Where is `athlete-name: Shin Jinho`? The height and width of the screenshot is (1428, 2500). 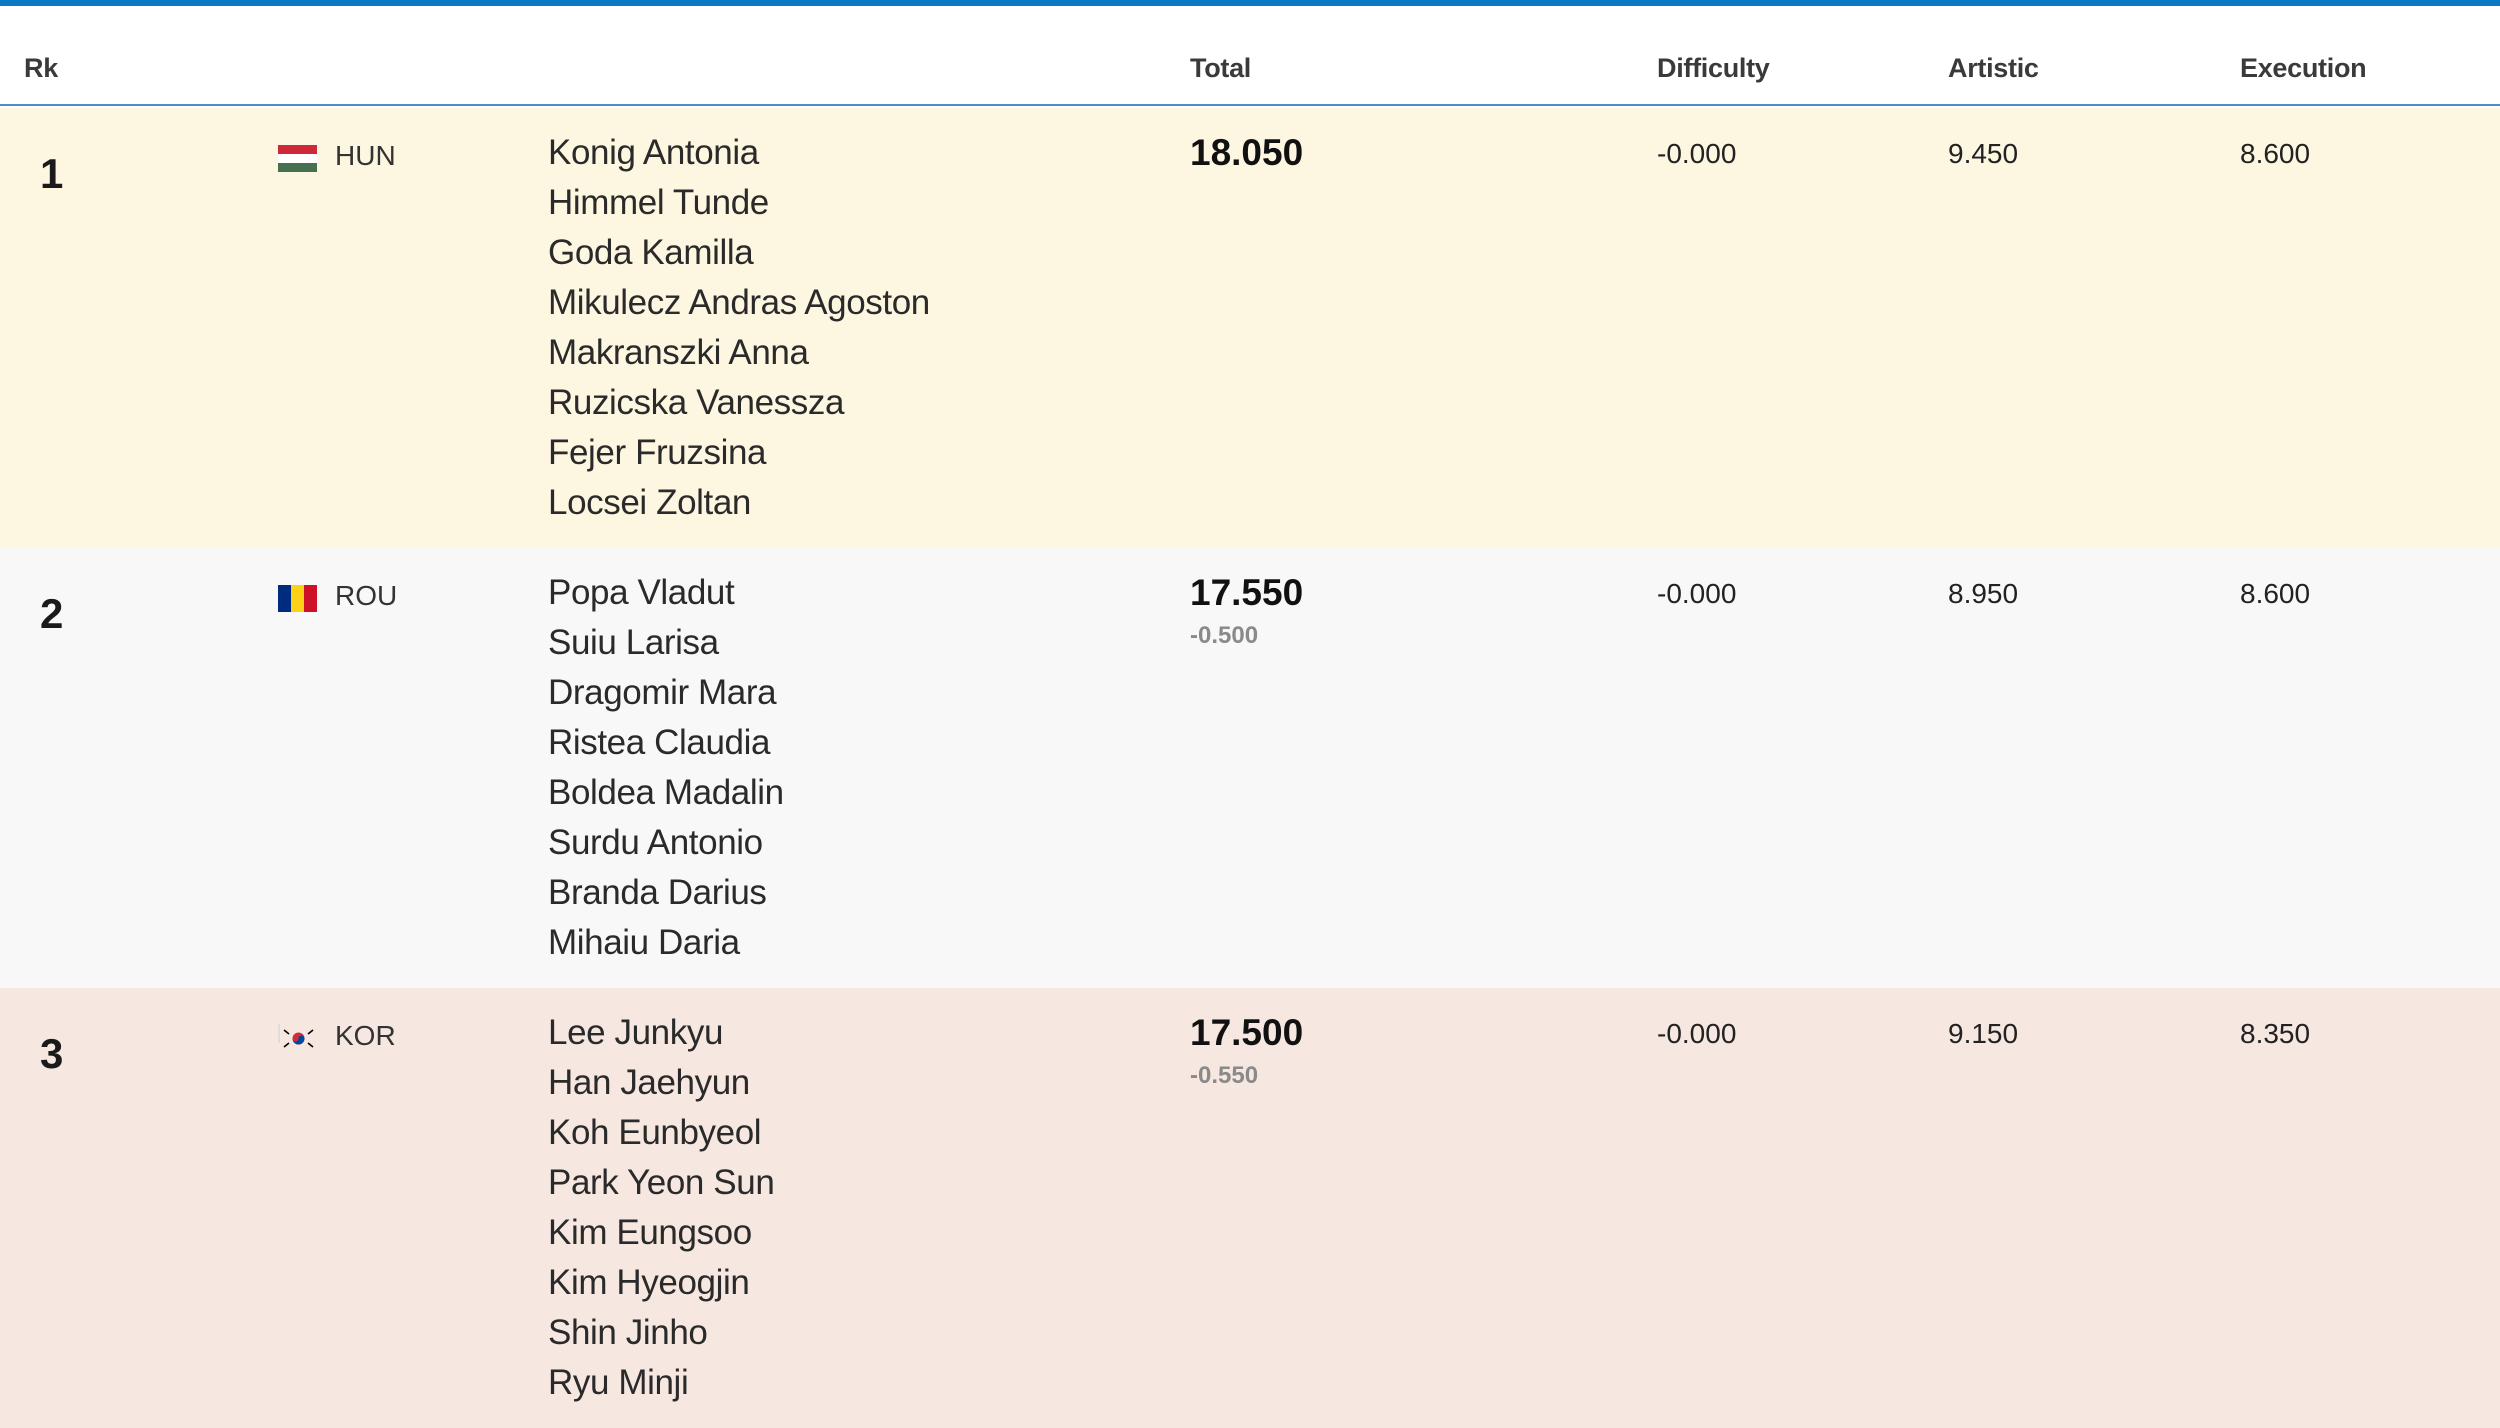 athlete-name: Shin Jinho is located at coordinates (628, 1332).